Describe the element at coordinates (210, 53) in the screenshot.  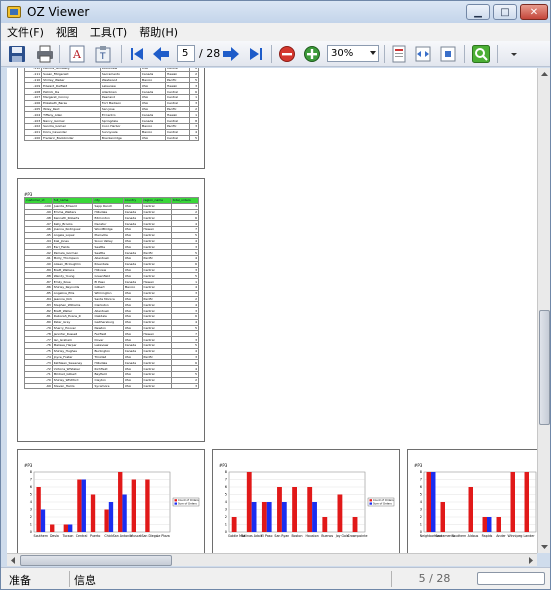
I see `page-total-label: / 28` at that location.